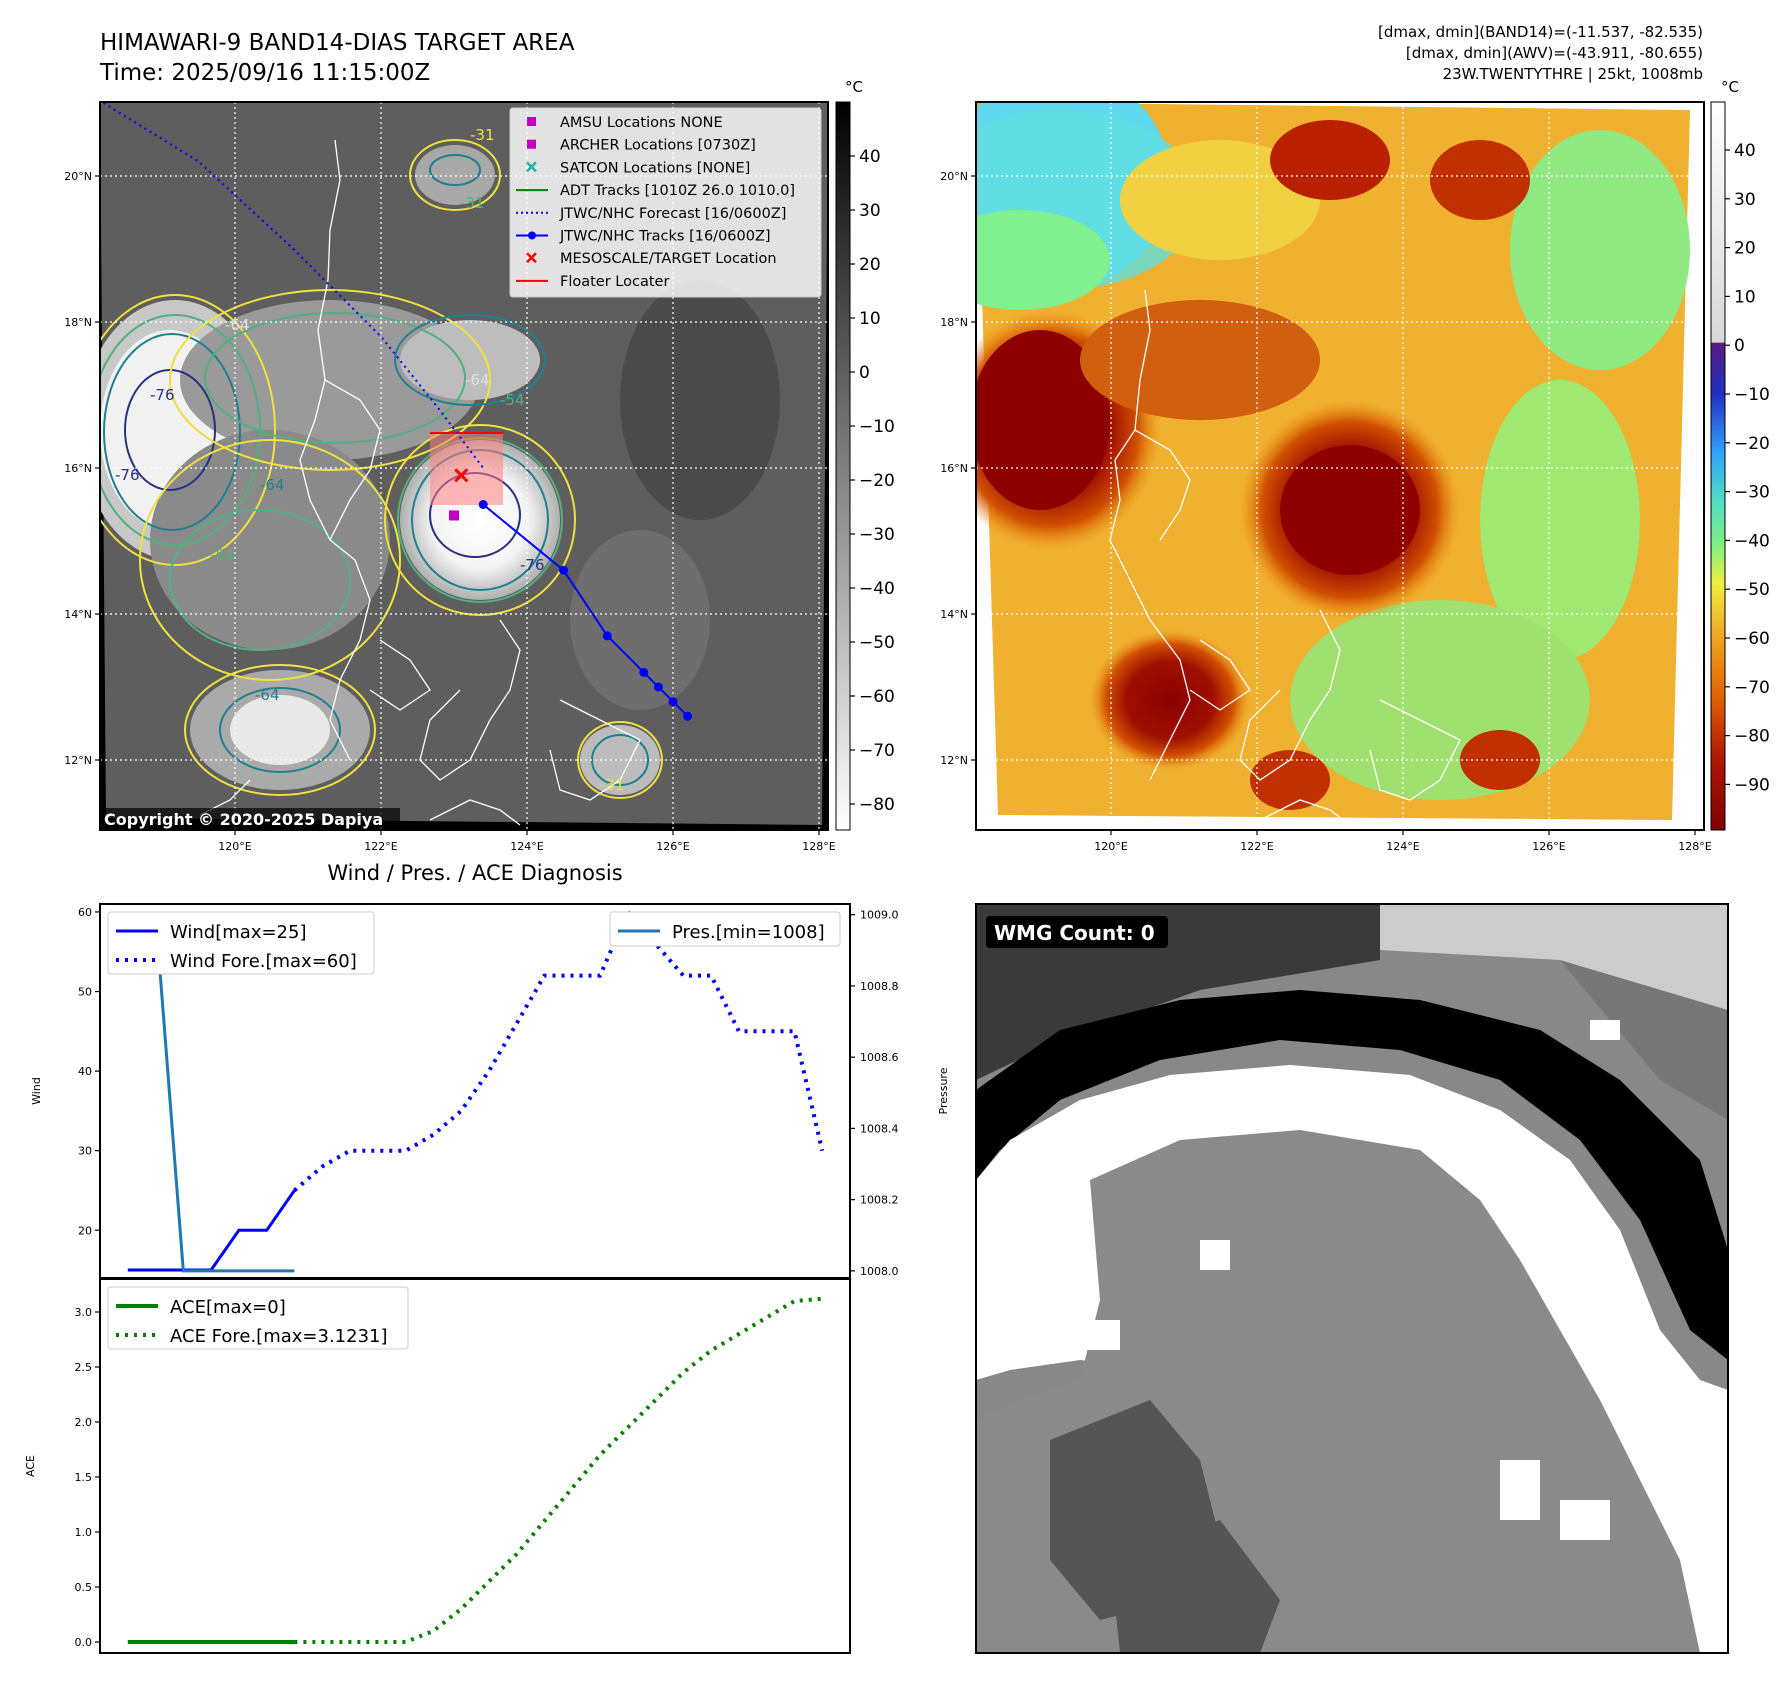 The height and width of the screenshot is (1690, 1792). What do you see at coordinates (954, 176) in the screenshot?
I see `lat-tick-label: 20°N` at bounding box center [954, 176].